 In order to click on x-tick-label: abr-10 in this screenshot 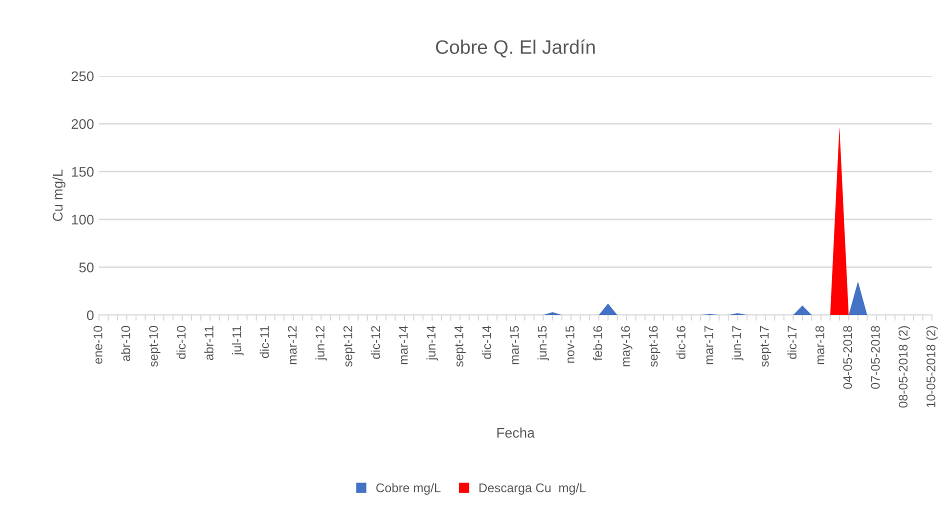, I will do `click(125, 344)`.